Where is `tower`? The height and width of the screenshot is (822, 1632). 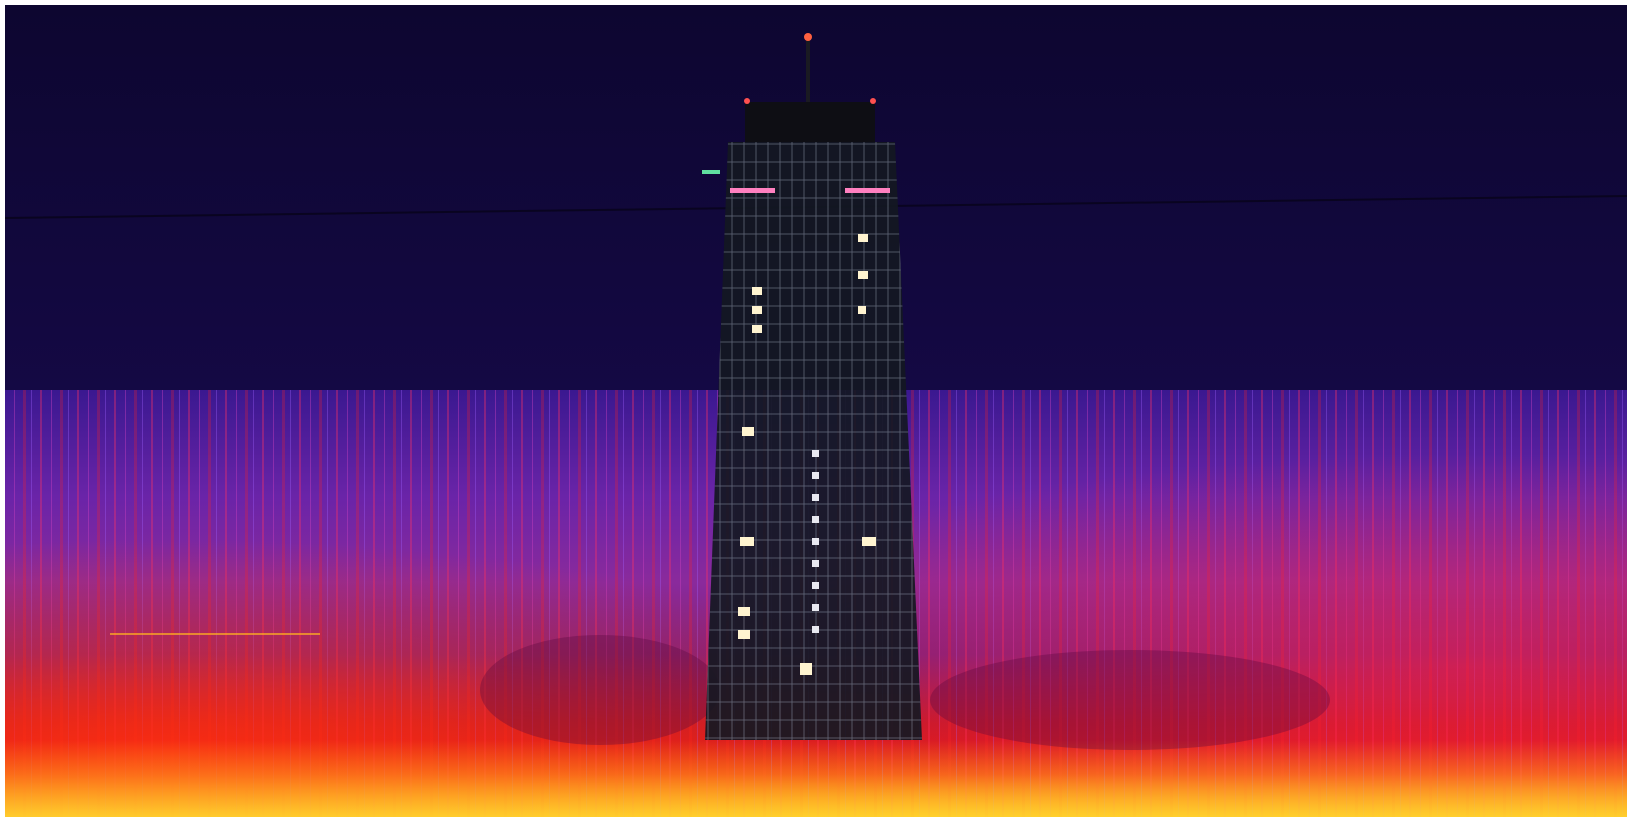
tower is located at coordinates (812, 386).